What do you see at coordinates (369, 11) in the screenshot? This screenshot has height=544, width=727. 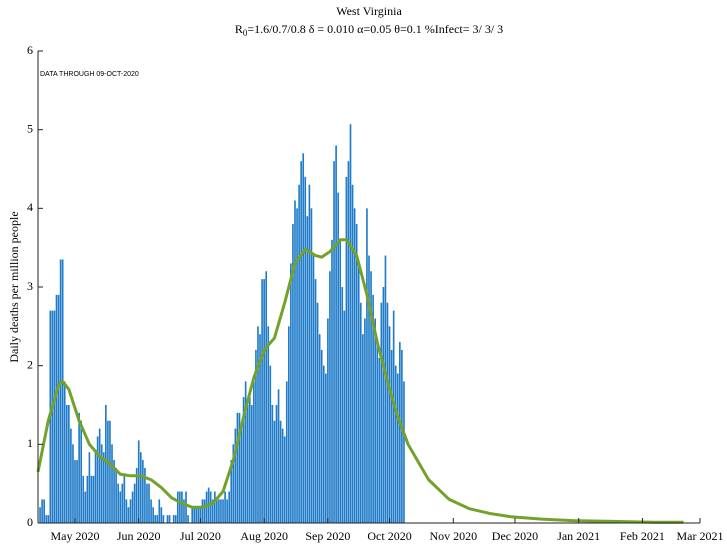 I see `chart-title: West Virginia` at bounding box center [369, 11].